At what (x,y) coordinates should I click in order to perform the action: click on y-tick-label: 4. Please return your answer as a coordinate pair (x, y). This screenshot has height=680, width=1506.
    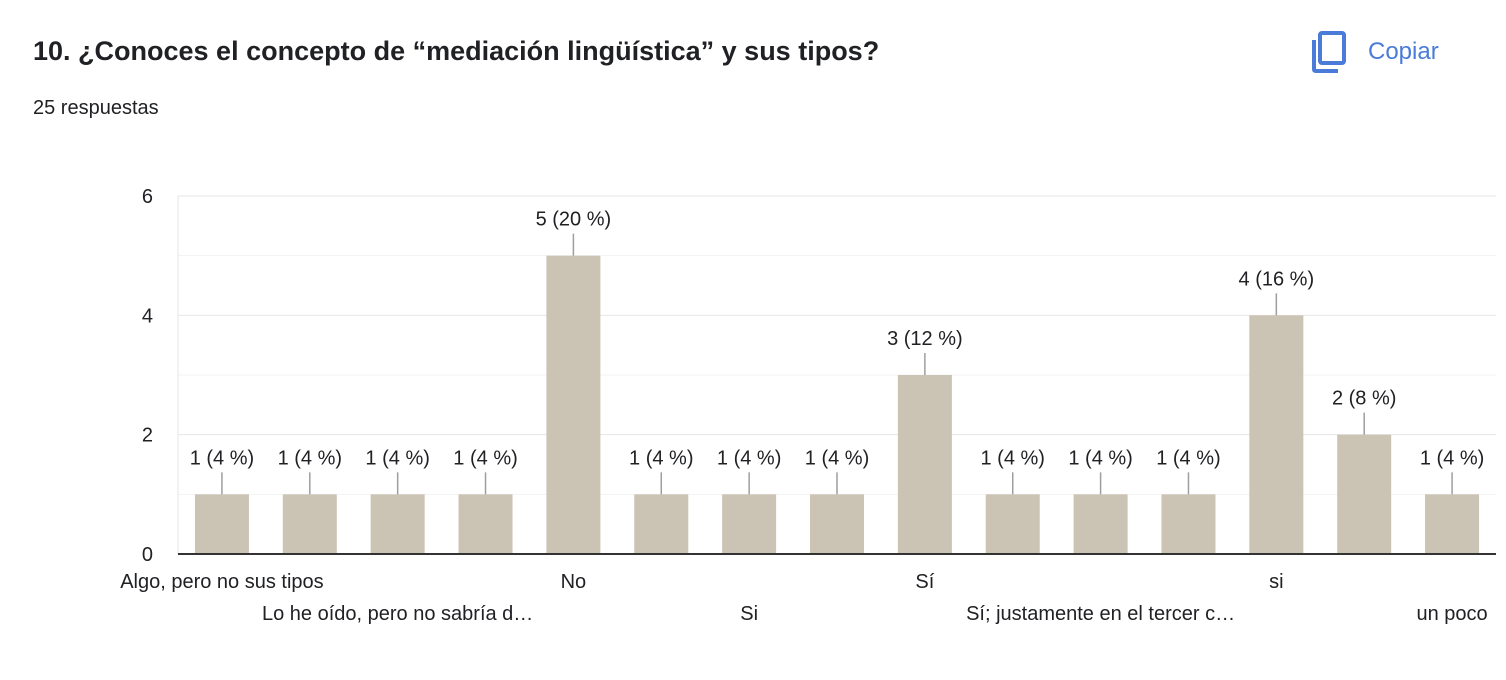
    Looking at the image, I should click on (147, 316).